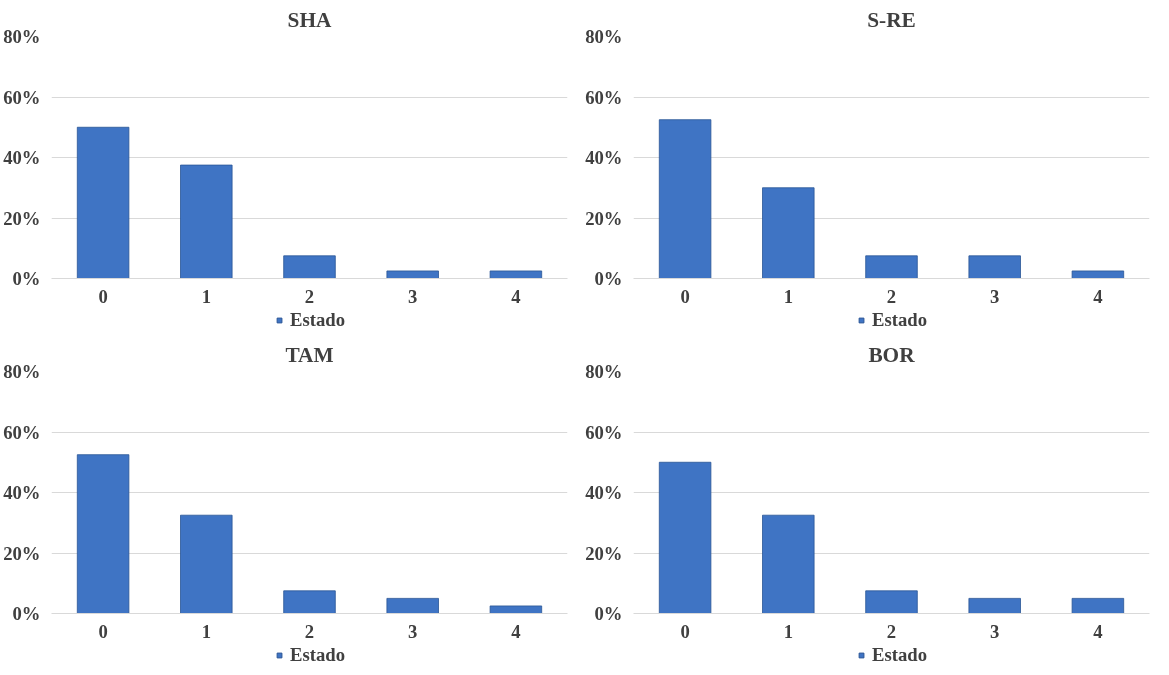 The image size is (1169, 675). Describe the element at coordinates (309, 354) in the screenshot. I see `chart-title: TAM` at that location.